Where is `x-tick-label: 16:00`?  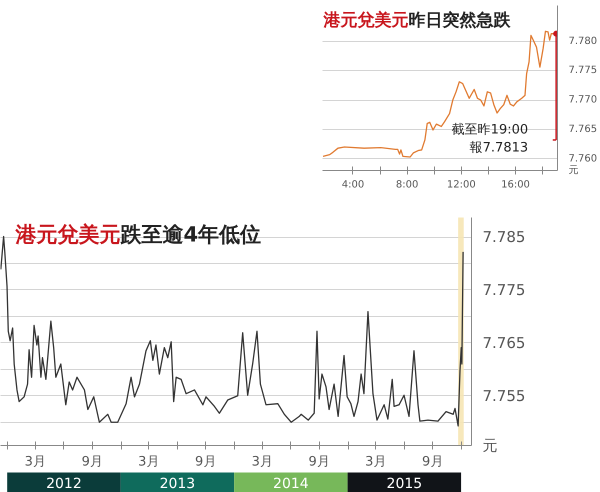 x-tick-label: 16:00 is located at coordinates (515, 185).